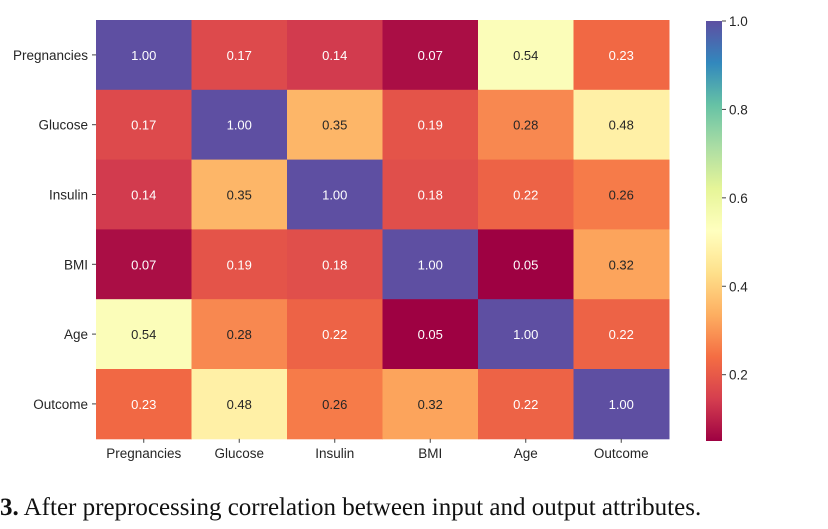  I want to click on colorbar-gradient, so click(714, 231).